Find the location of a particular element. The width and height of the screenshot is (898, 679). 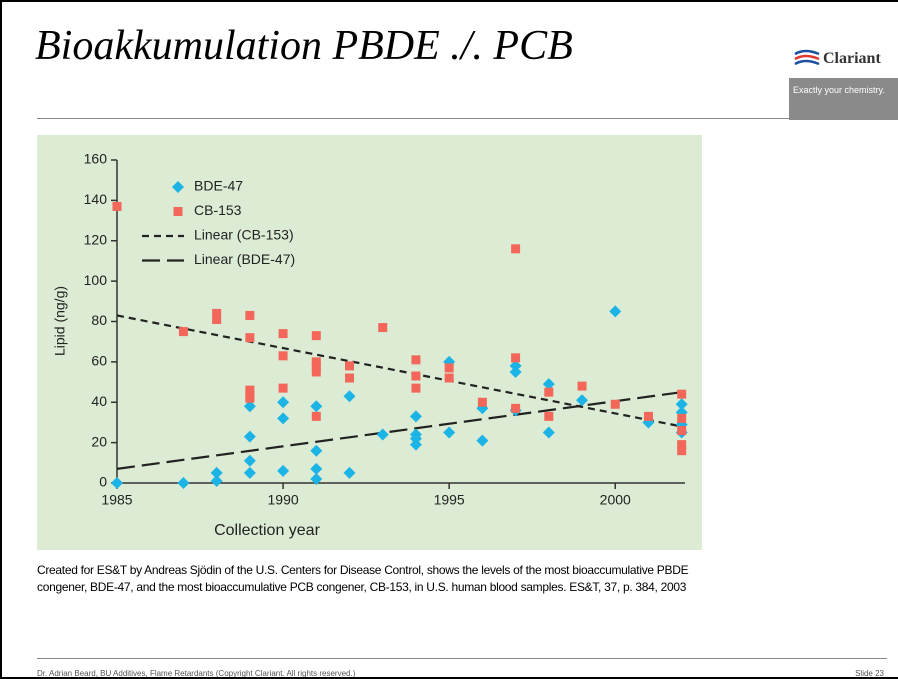

logo-name: Clariant is located at coordinates (852, 58).